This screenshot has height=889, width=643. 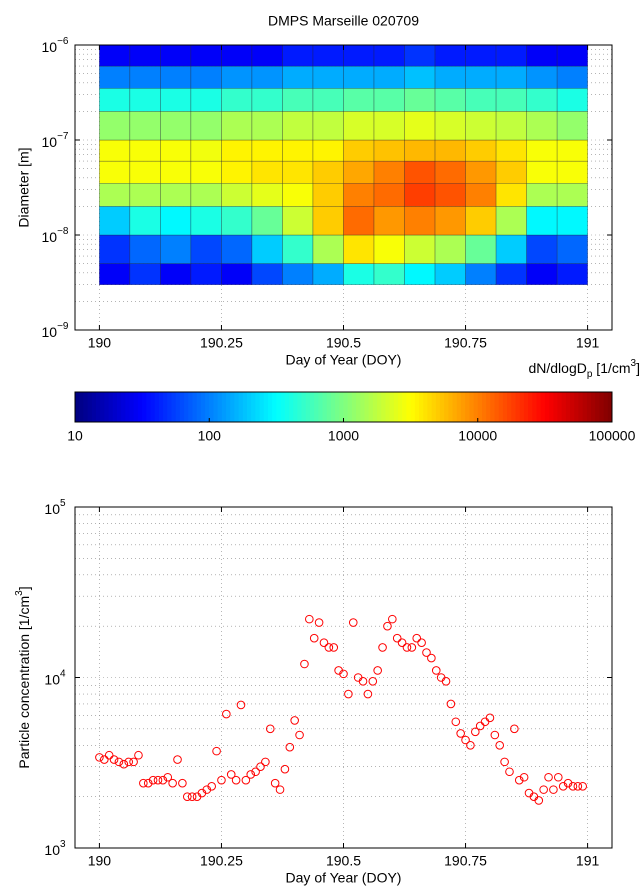 I want to click on y-tick-label: 10⁻⁶, so click(x=55, y=45).